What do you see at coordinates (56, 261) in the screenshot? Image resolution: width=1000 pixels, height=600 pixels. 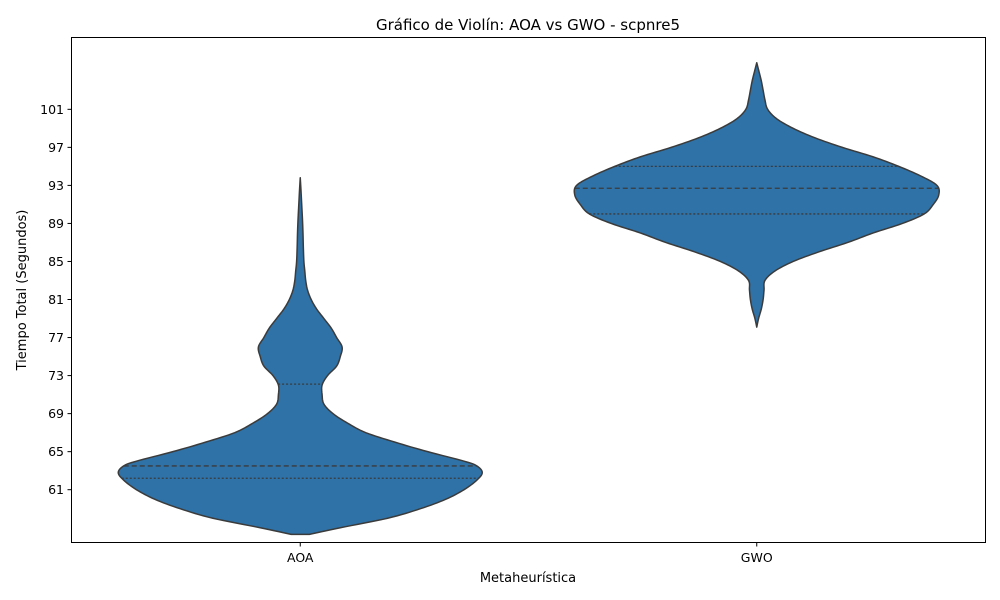 I see `y-tick-label: 85` at bounding box center [56, 261].